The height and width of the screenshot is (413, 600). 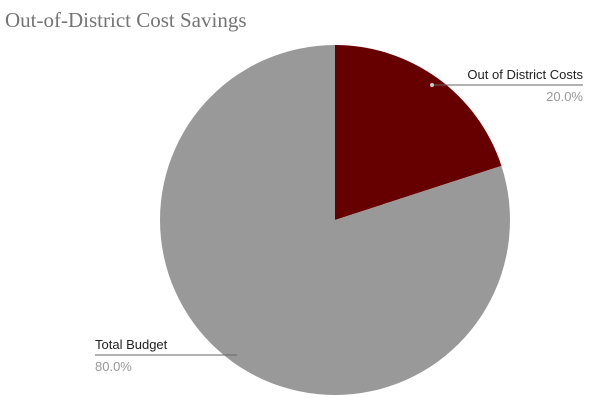 I want to click on slice-value-label: 20.0%, so click(x=564, y=96).